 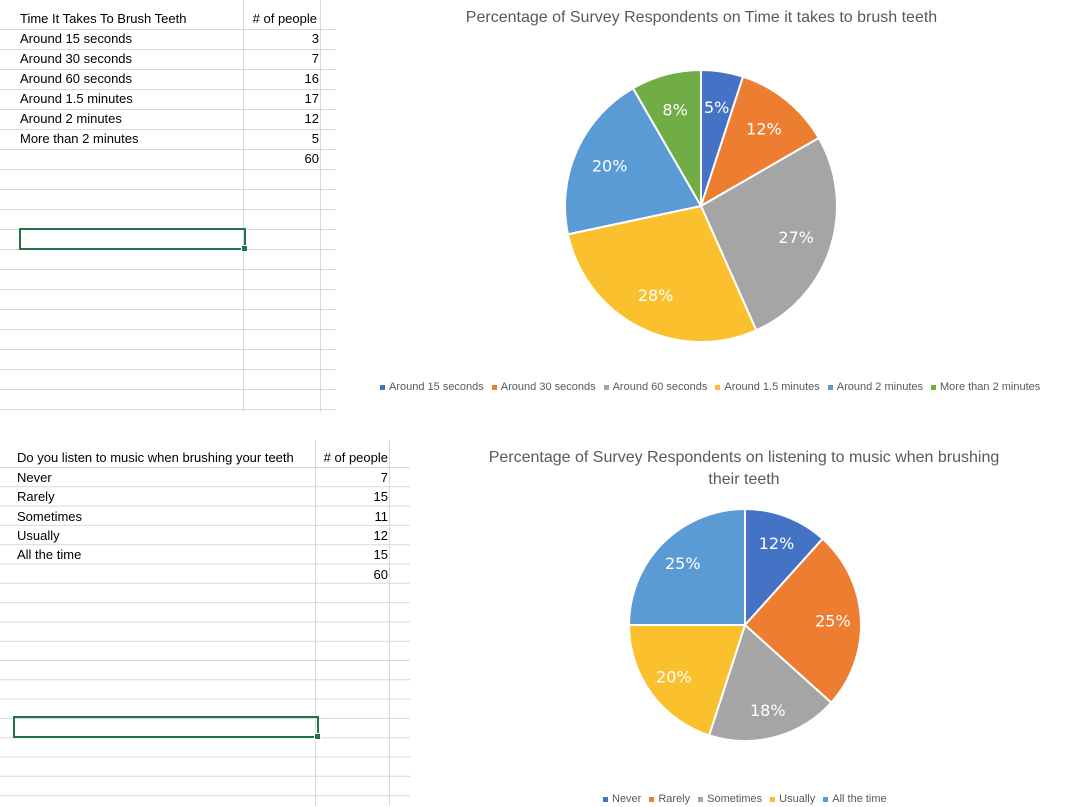 What do you see at coordinates (315, 38) in the screenshot?
I see `table1-row-0-count: 3` at bounding box center [315, 38].